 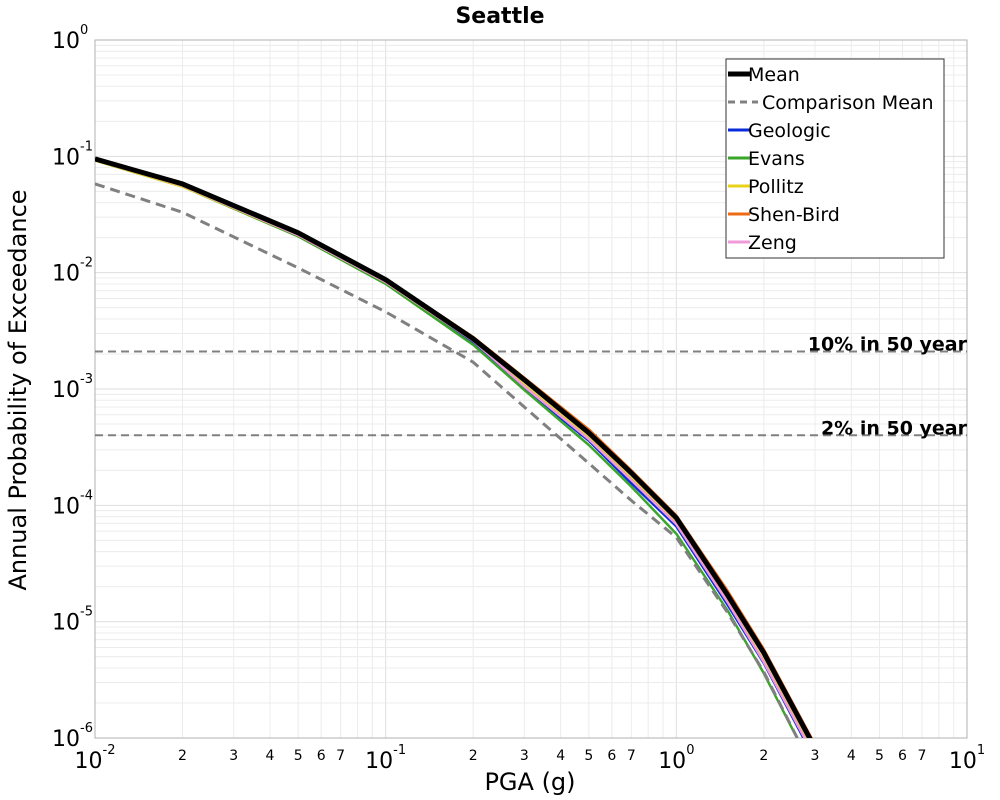 What do you see at coordinates (18, 389) in the screenshot?
I see `y-axis-label: Annual Probability of Exceedance` at bounding box center [18, 389].